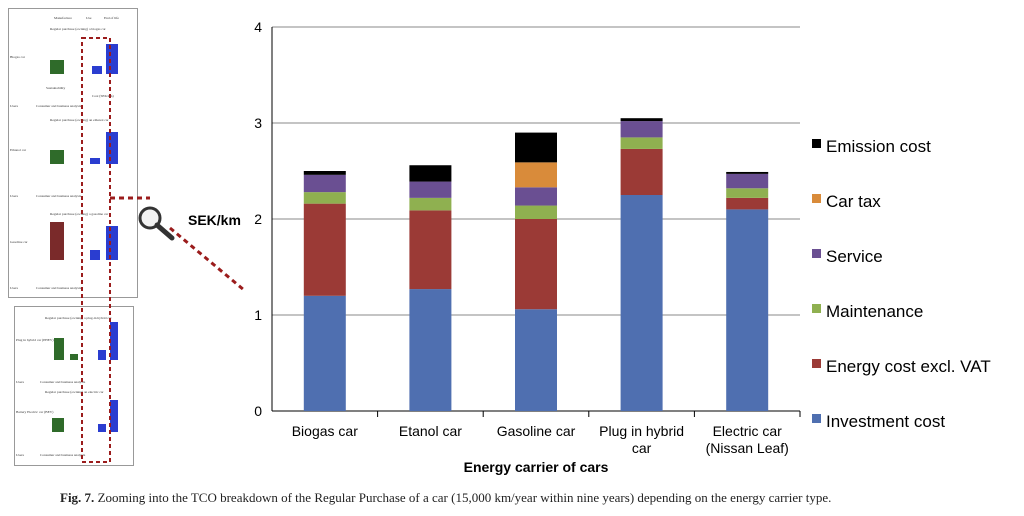 The width and height of the screenshot is (1024, 516). What do you see at coordinates (14, 288) in the screenshot?
I see `thumbnail-users-3: Users` at bounding box center [14, 288].